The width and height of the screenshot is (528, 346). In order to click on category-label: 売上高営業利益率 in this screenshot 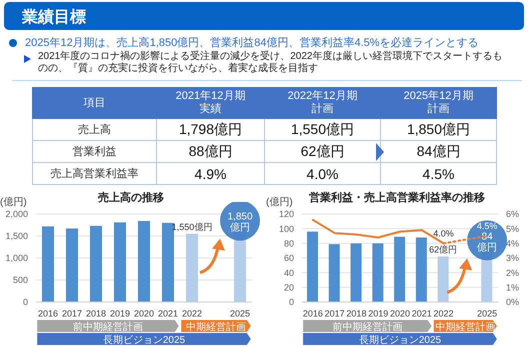, I will do `click(94, 174)`.